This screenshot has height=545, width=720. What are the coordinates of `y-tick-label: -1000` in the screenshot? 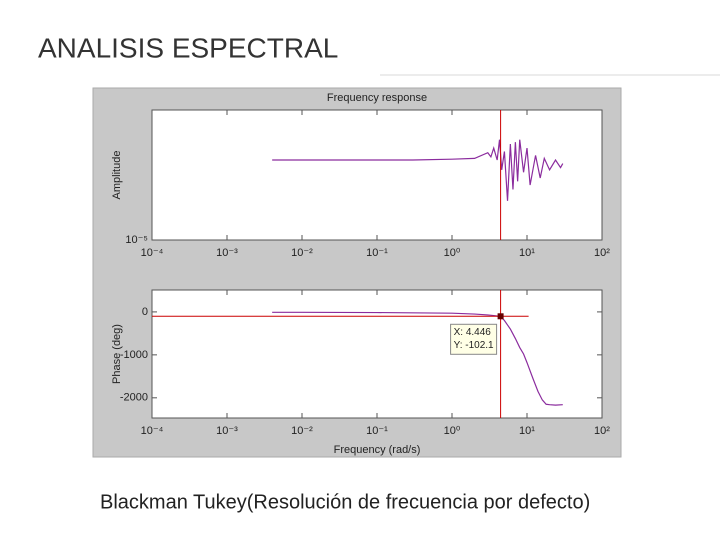 It's located at (134, 355).